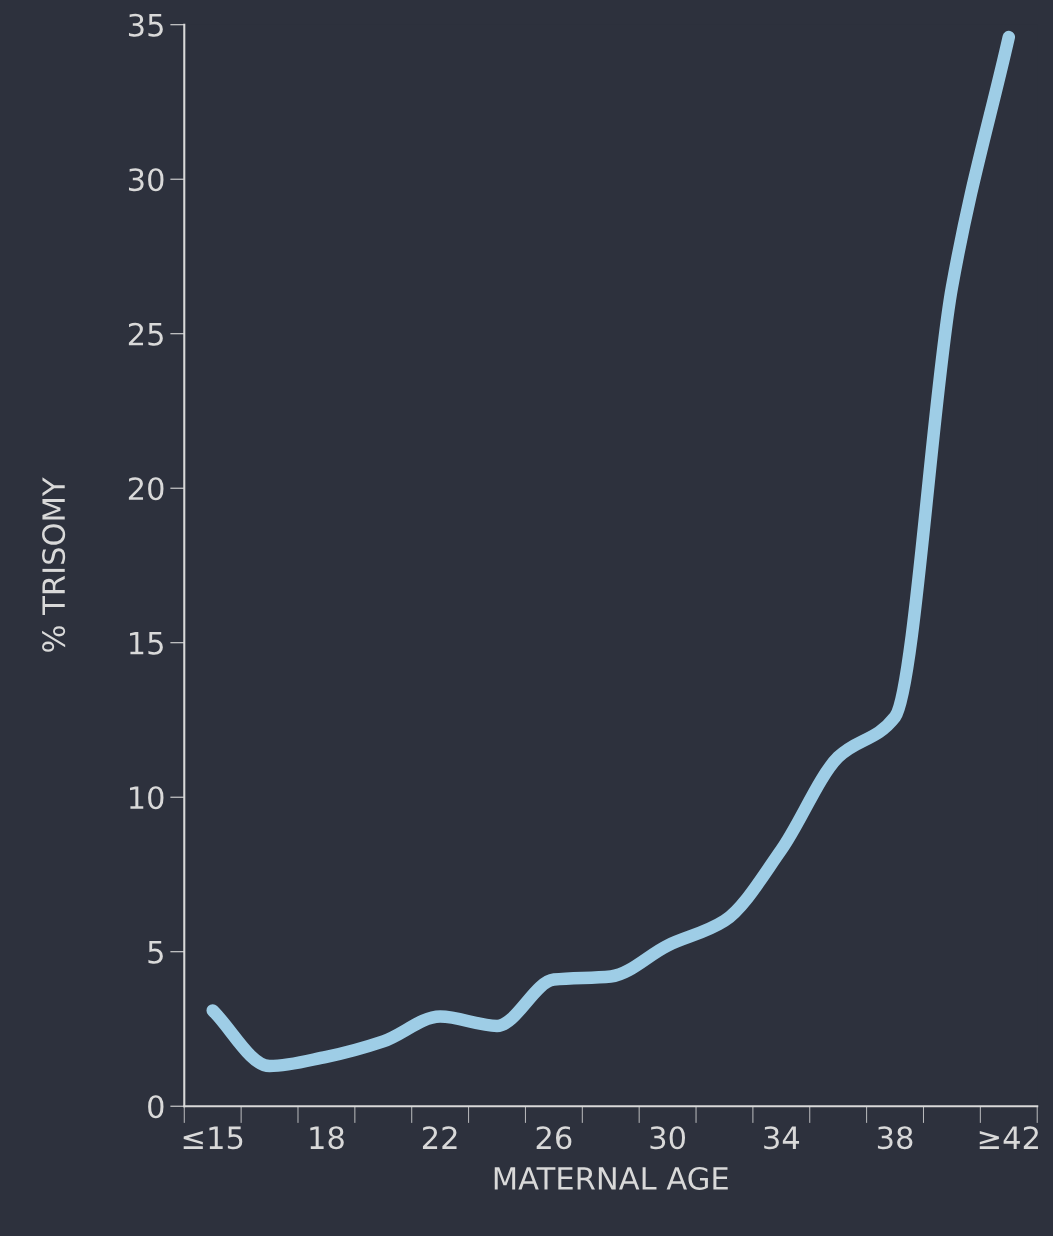 This screenshot has height=1236, width=1053. Describe the element at coordinates (327, 1138) in the screenshot. I see `x-tick-label: 18` at that location.